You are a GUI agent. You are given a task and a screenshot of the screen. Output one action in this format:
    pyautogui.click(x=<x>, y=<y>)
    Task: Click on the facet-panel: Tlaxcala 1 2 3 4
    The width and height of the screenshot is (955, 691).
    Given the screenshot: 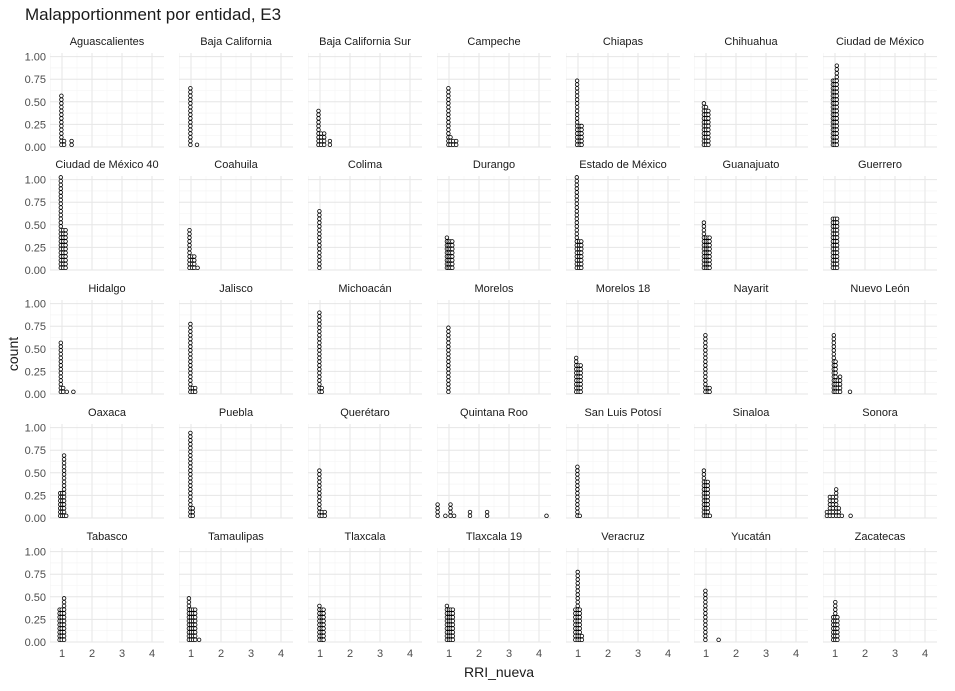 What is the action you would take?
    pyautogui.click(x=365, y=595)
    